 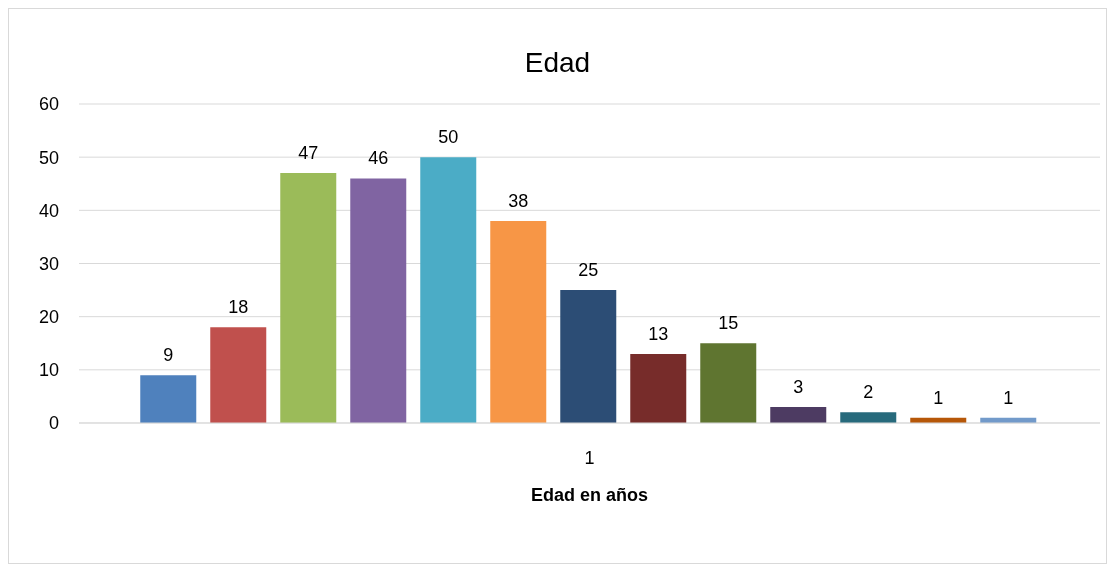 What do you see at coordinates (378, 158) in the screenshot?
I see `data-label: 46` at bounding box center [378, 158].